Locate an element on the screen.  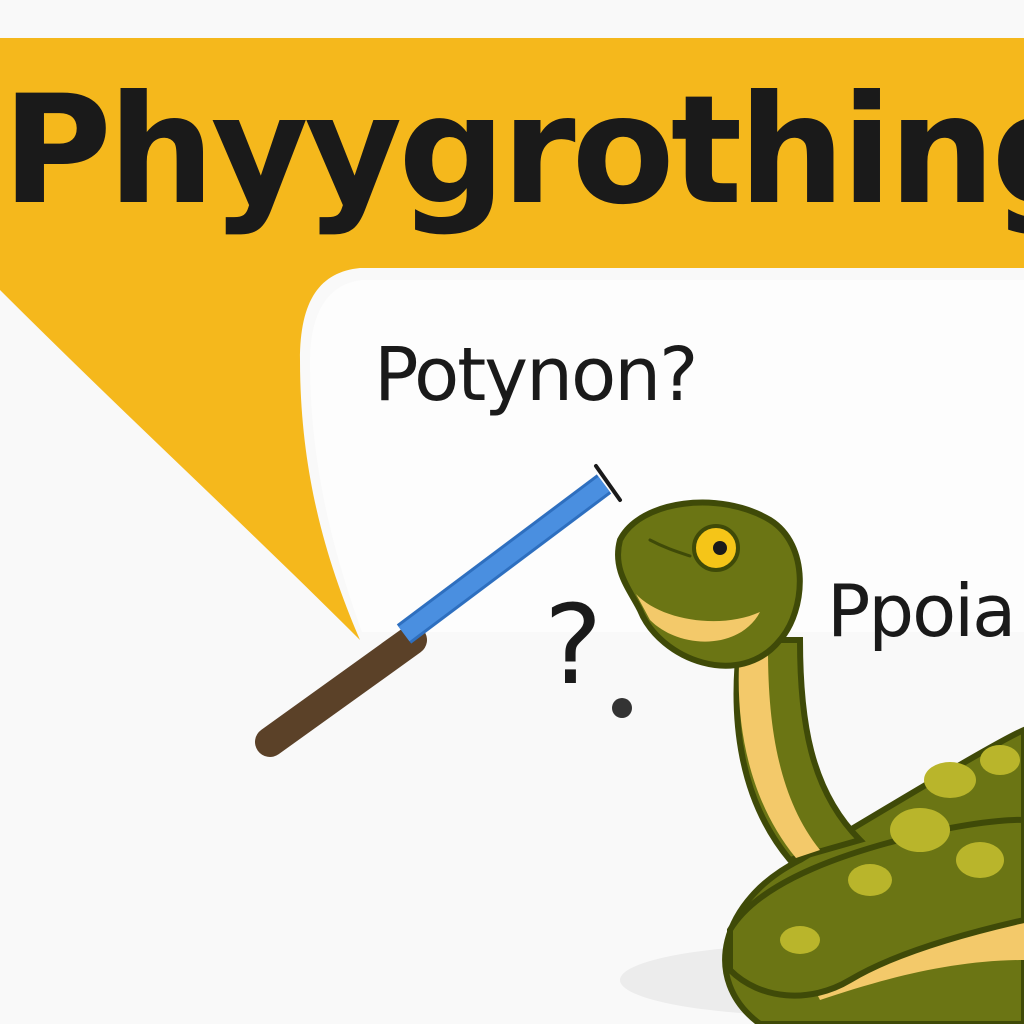
snake-label: Ppoia is located at coordinates (921, 611).